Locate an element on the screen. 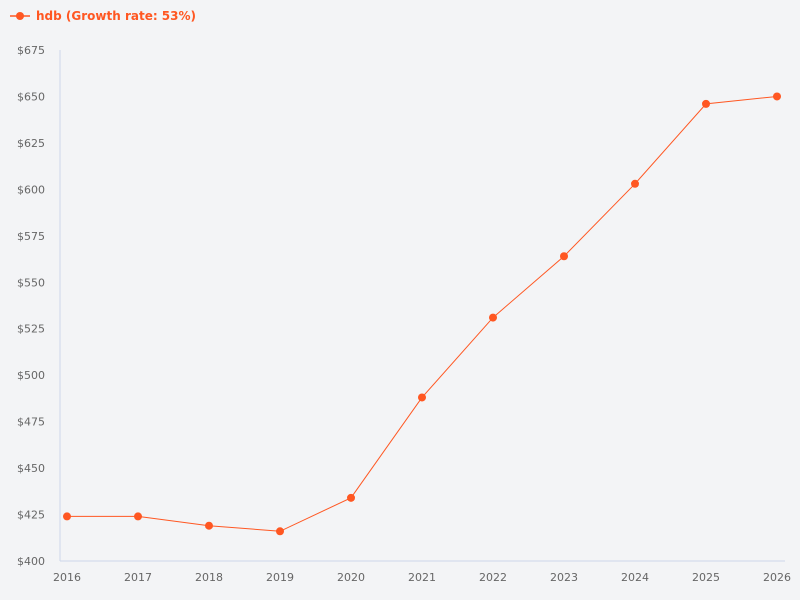 This screenshot has width=800, height=600. y-tick-label: $600 is located at coordinates (31, 189).